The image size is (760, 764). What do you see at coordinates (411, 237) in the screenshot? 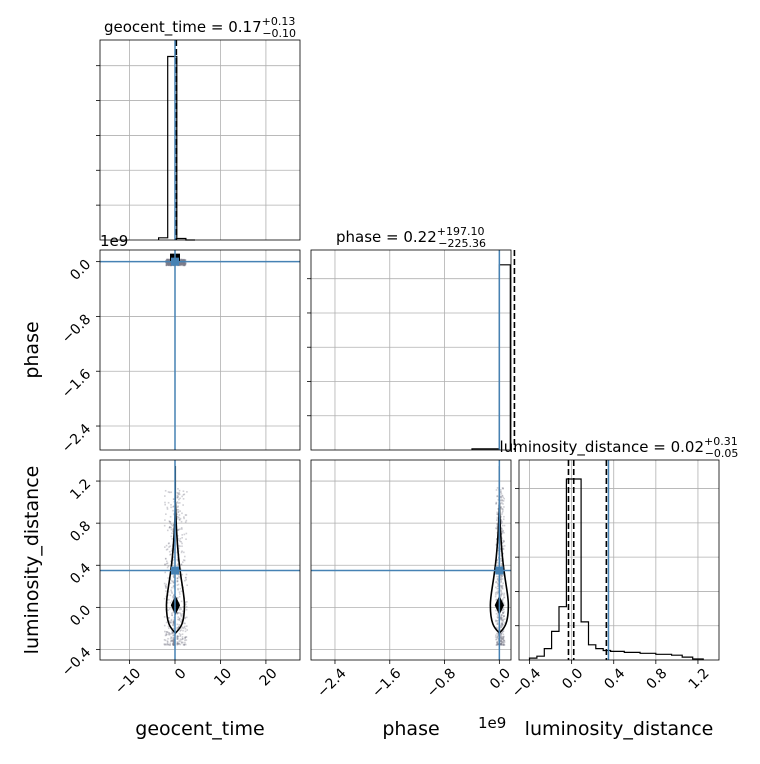
I see `title-phase: phase = 0.22+197.10 −225.36` at bounding box center [411, 237].